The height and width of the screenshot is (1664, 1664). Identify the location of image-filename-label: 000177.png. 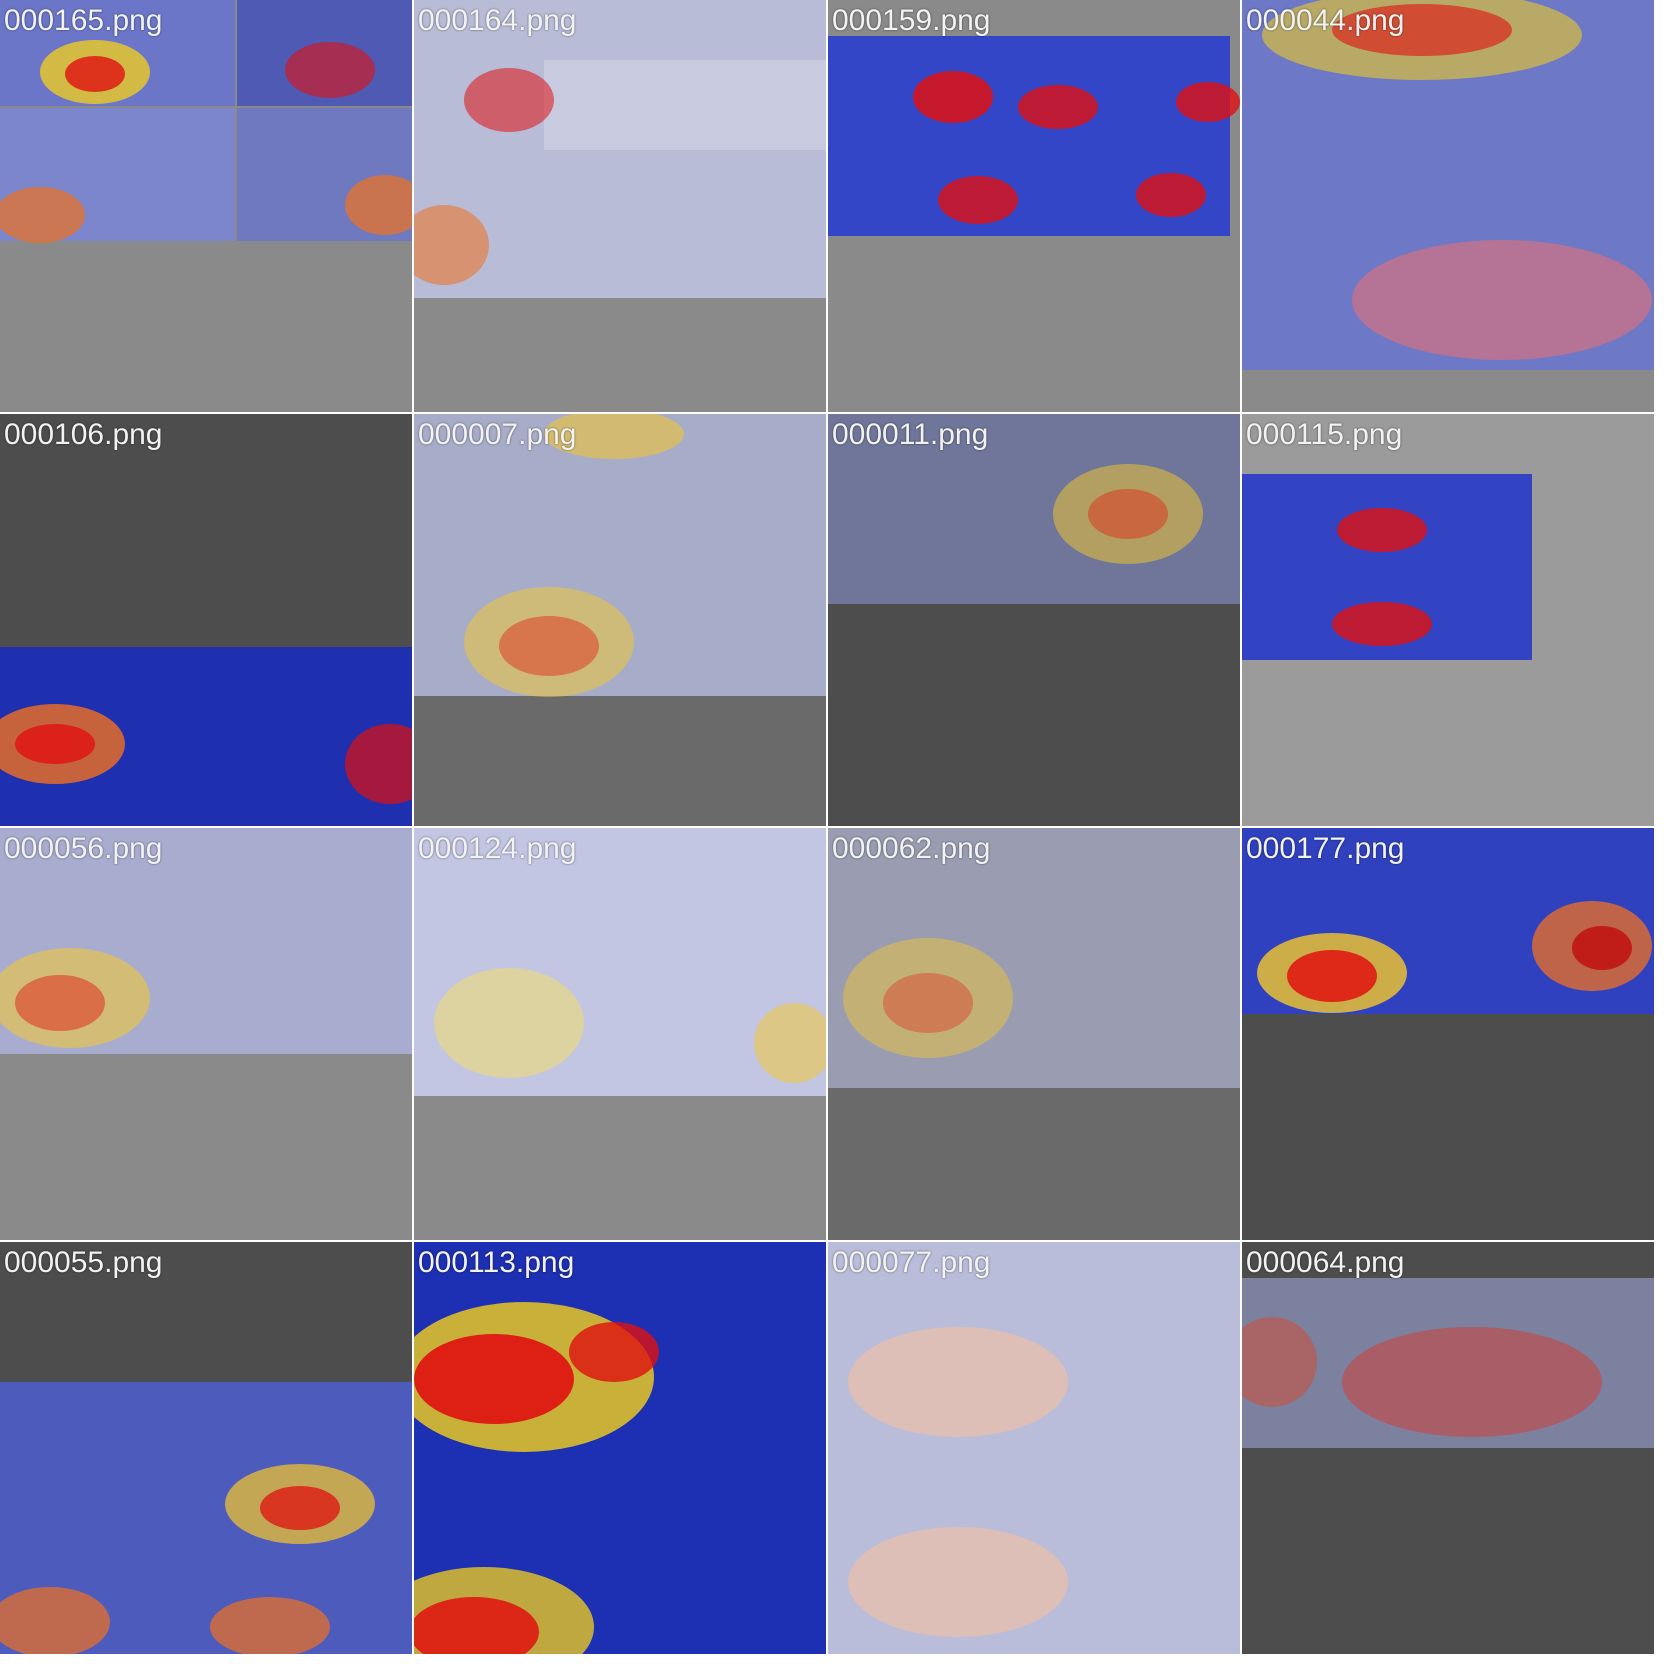
(1325, 848).